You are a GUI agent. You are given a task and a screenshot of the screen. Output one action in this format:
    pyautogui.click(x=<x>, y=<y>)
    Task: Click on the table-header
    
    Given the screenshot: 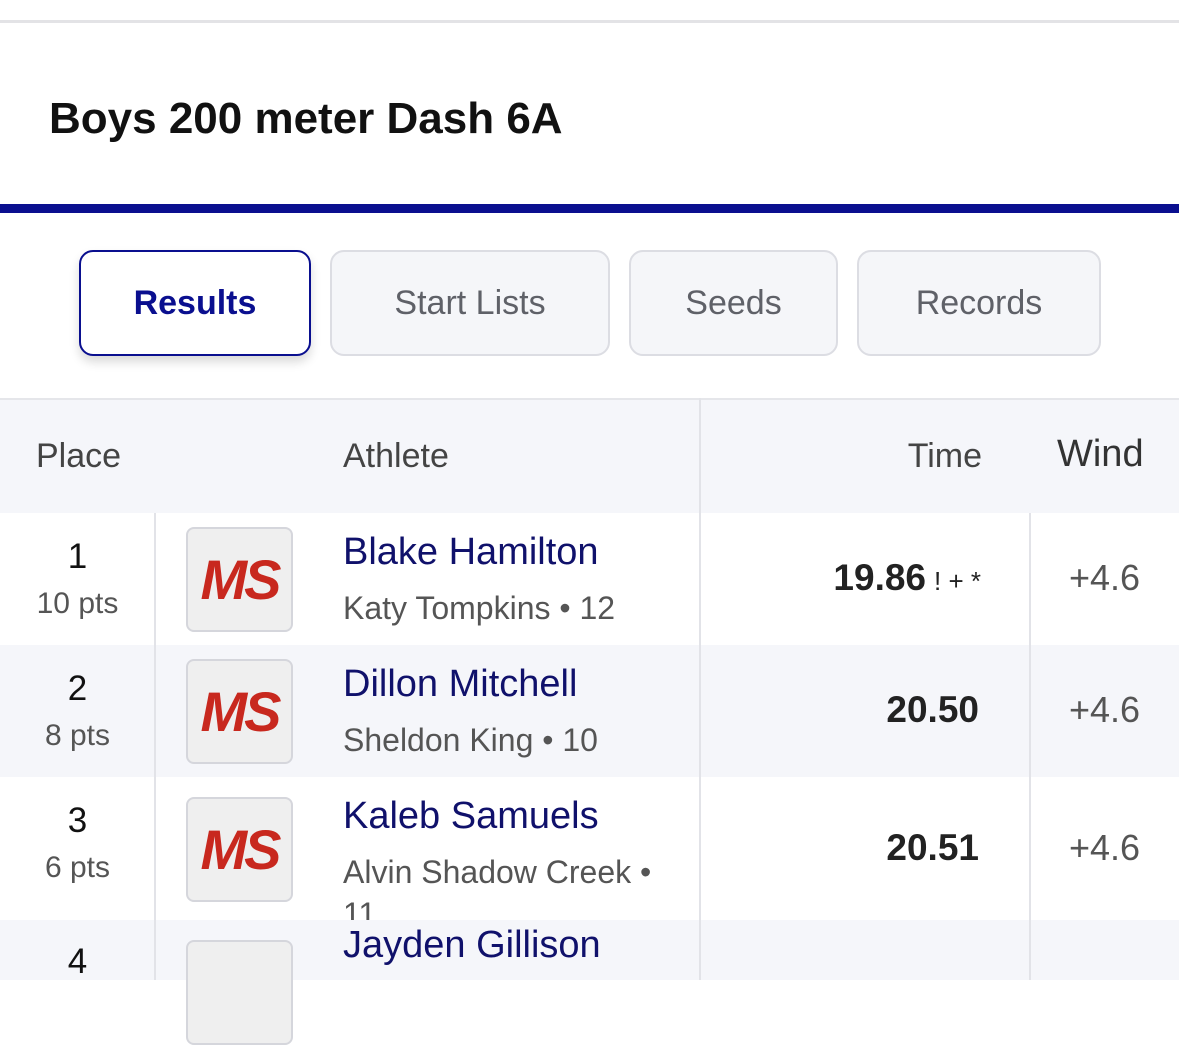 What is the action you would take?
    pyautogui.click(x=589, y=455)
    